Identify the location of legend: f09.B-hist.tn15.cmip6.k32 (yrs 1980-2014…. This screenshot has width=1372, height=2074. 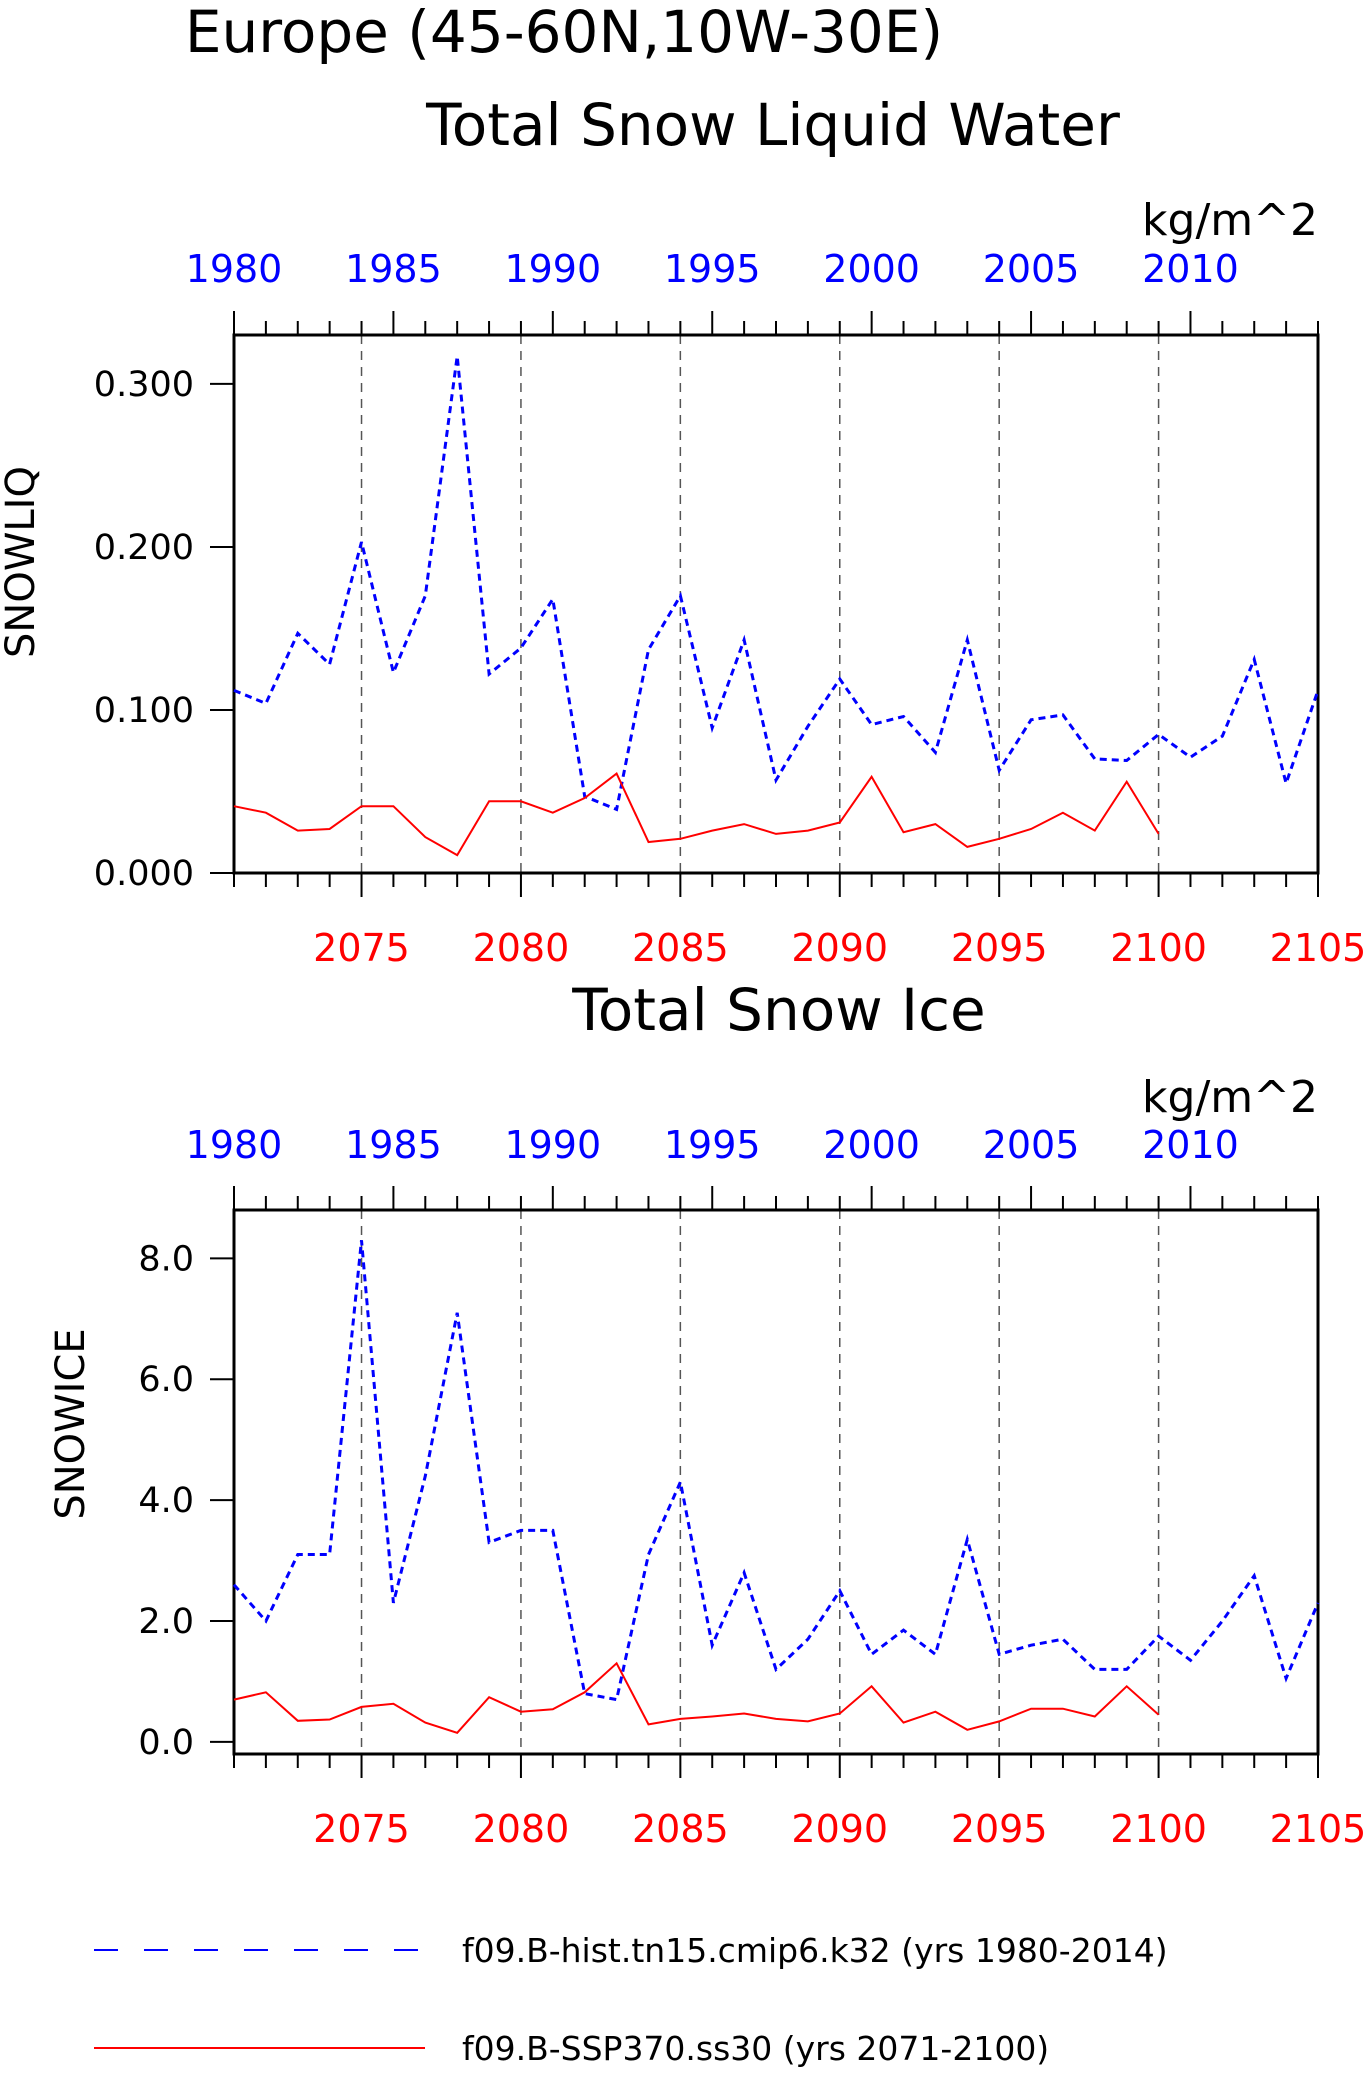
(631, 1999).